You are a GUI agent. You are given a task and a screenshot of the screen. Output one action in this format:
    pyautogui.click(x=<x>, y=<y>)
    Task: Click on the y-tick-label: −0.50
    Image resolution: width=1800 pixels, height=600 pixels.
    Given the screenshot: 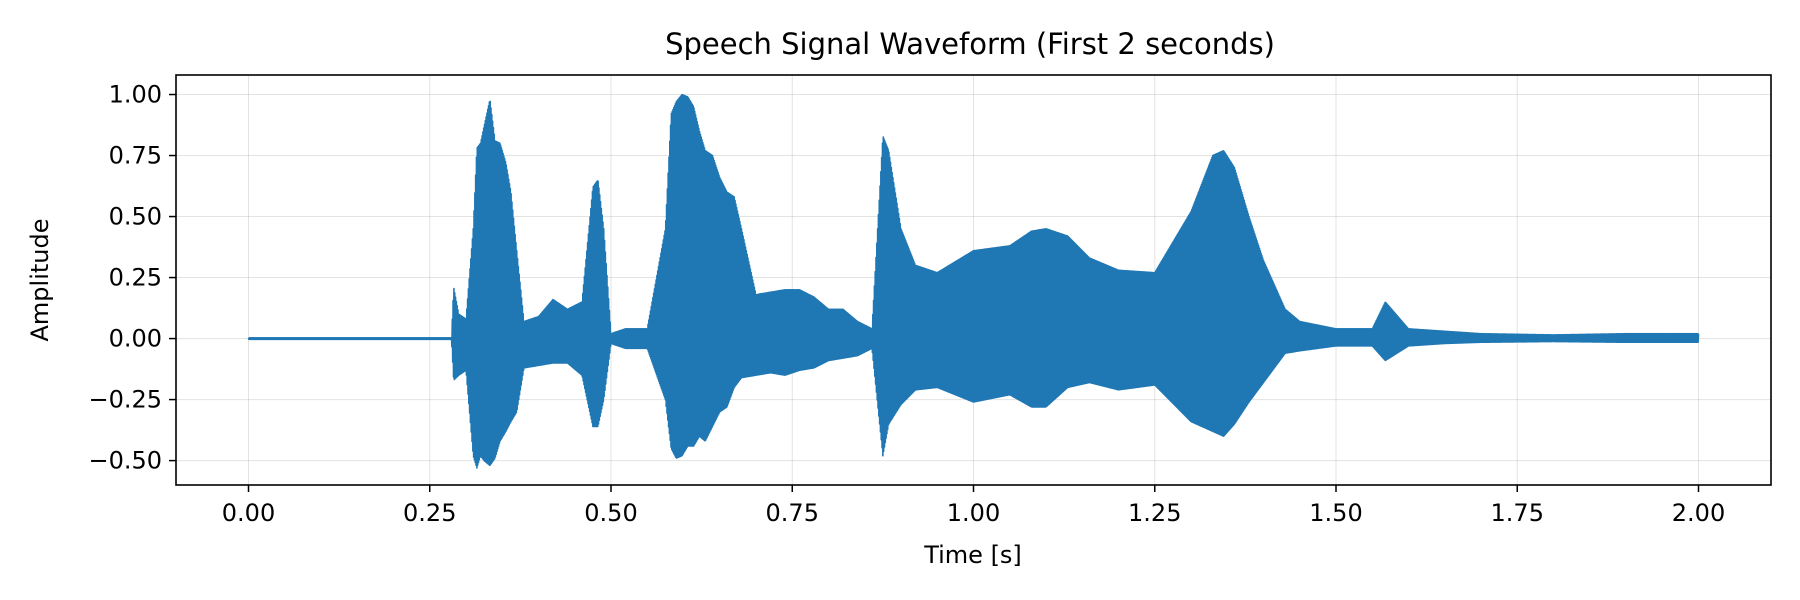 What is the action you would take?
    pyautogui.click(x=125, y=461)
    